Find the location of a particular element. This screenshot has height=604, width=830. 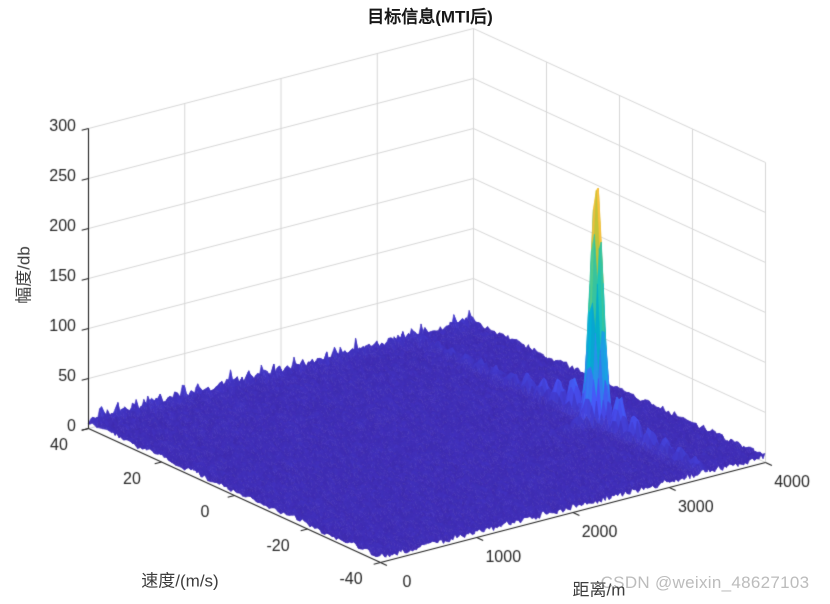

chart-title: 目标信息(MTI后) is located at coordinates (430, 17).